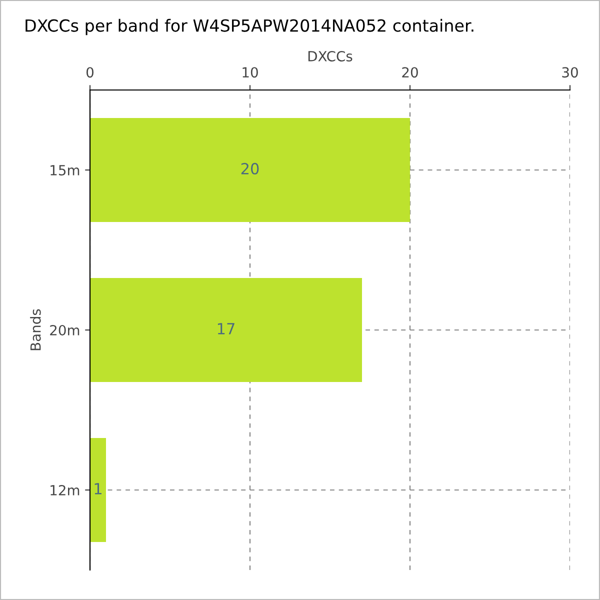 Image resolution: width=600 pixels, height=600 pixels. I want to click on x-tick-label: 30, so click(570, 72).